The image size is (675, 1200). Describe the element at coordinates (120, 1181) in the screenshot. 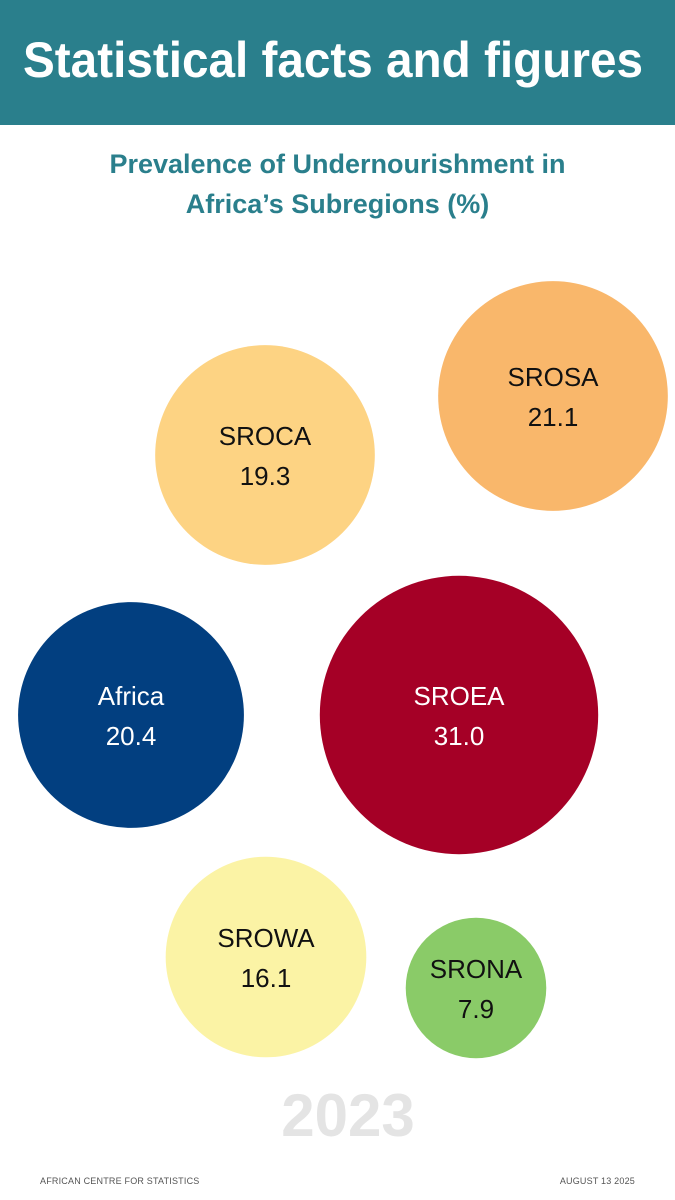

I see `footer-left: AFRICAN CENTRE FOR STATISTICS` at that location.